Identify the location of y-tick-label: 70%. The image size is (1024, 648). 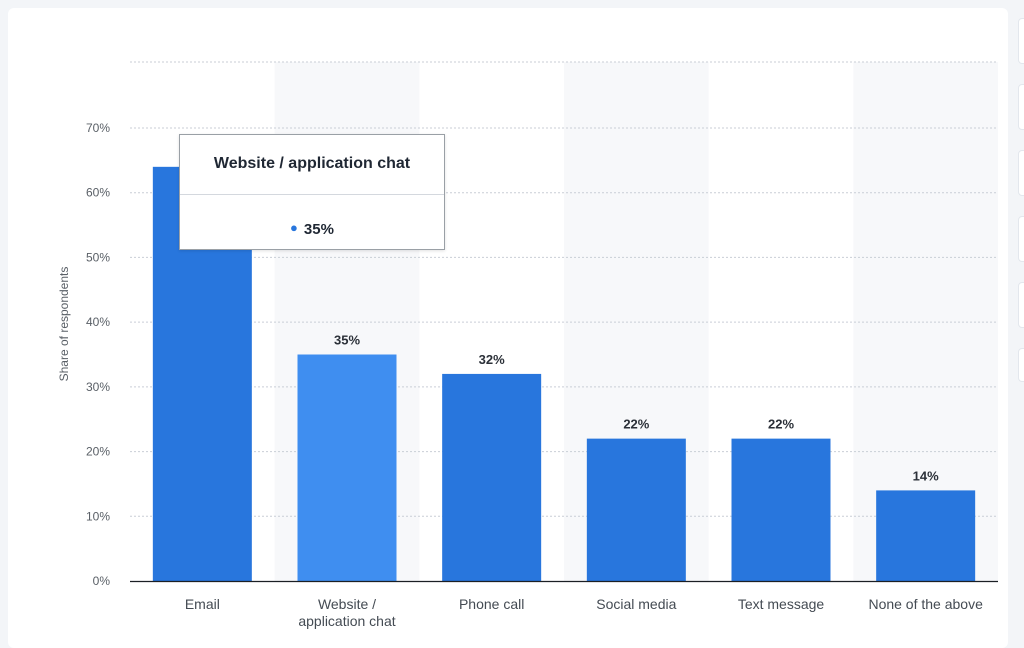
(98, 128).